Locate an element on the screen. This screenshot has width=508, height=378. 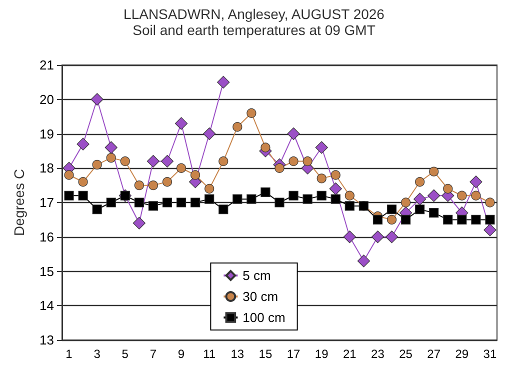
y-axis-title: Degrees C is located at coordinates (19, 202).